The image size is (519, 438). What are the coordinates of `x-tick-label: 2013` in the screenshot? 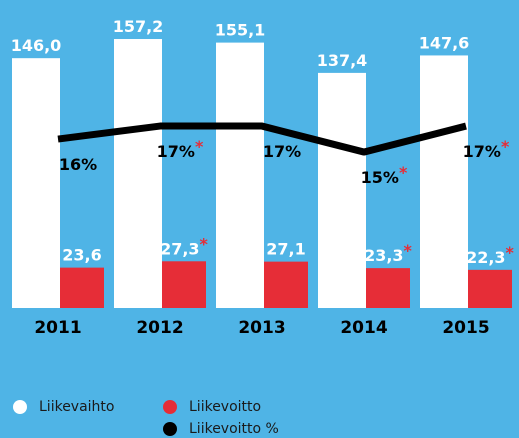 It's located at (261, 328).